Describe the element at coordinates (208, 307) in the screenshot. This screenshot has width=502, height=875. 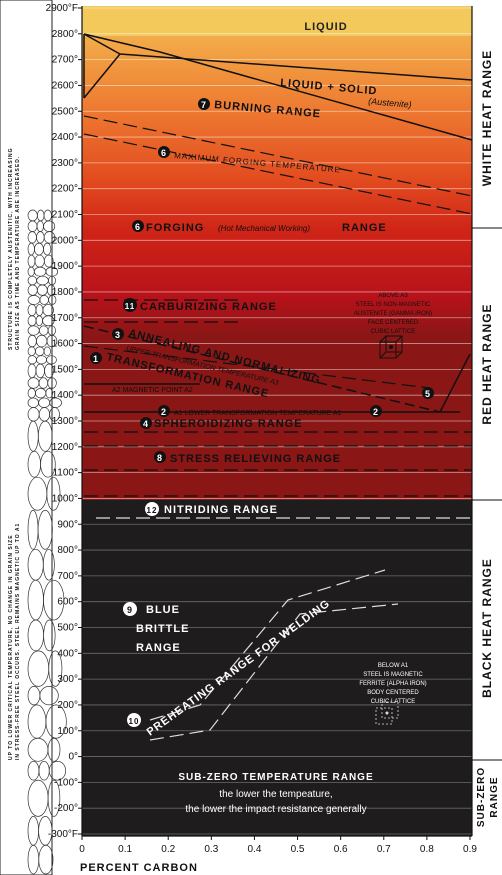
I see `carburizing-text: CARBURIZING RANGE` at that location.